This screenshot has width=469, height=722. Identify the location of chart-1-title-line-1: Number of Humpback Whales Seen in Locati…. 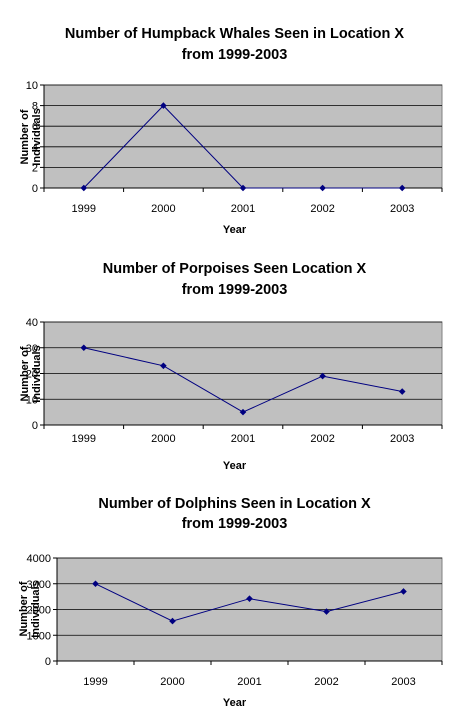
(235, 34).